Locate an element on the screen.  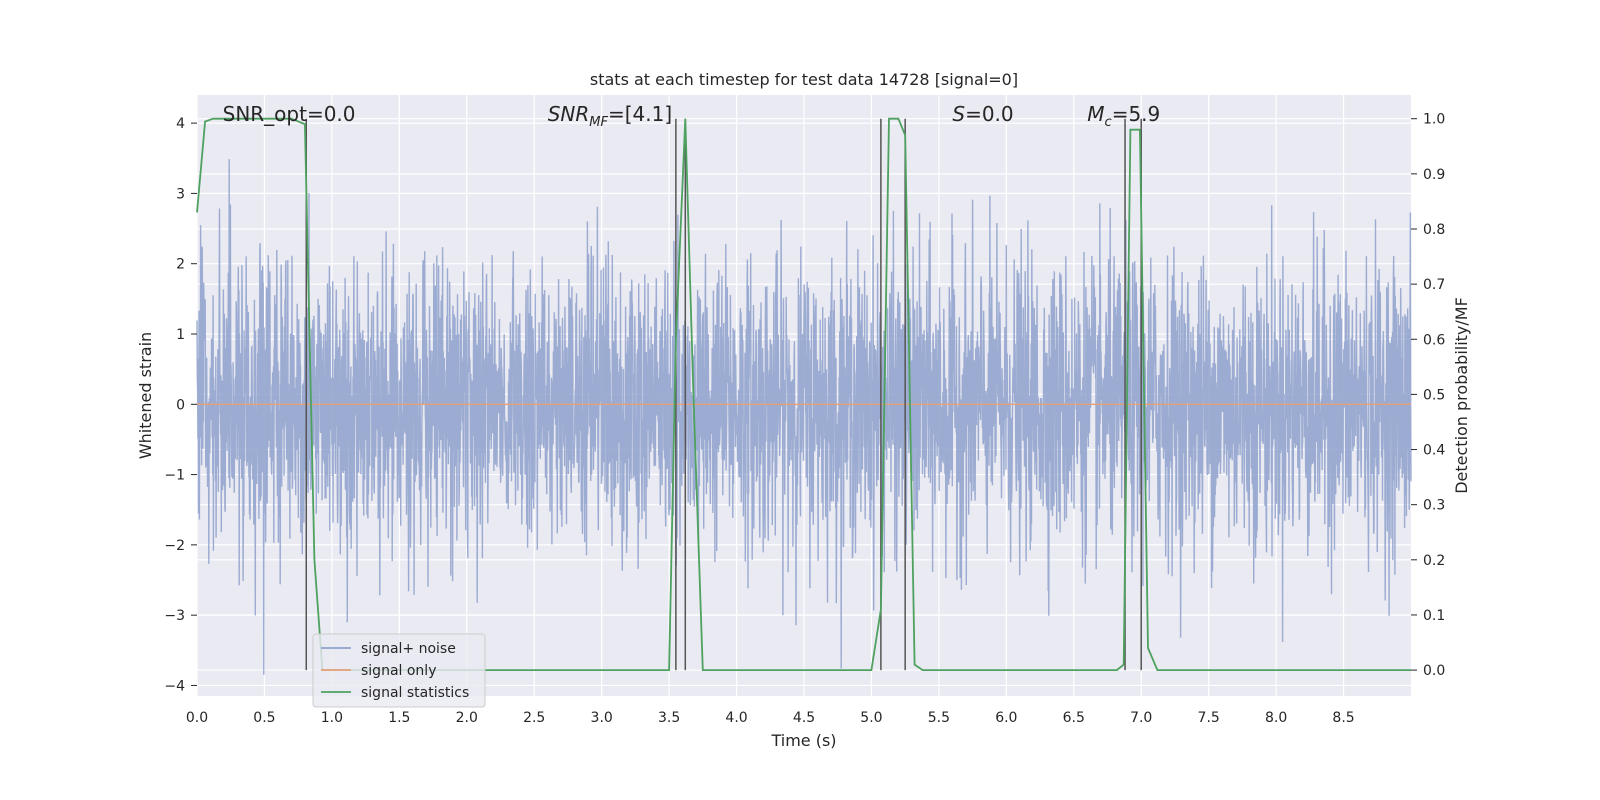
x-tick-label: 0.5 is located at coordinates (264, 718).